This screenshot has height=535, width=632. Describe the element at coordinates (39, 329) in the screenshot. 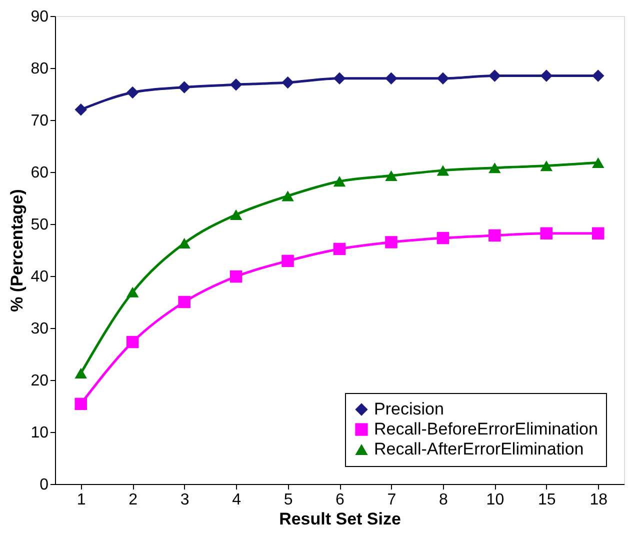

I see `y-tick-label: 30` at that location.